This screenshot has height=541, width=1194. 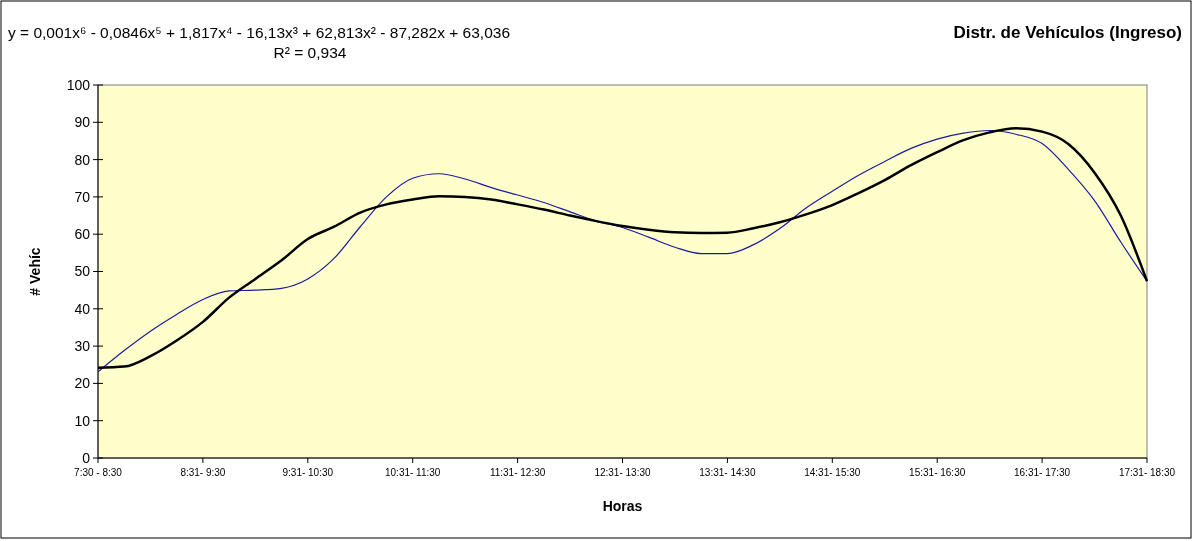 I want to click on y-tick-label: 40, so click(x=82, y=308).